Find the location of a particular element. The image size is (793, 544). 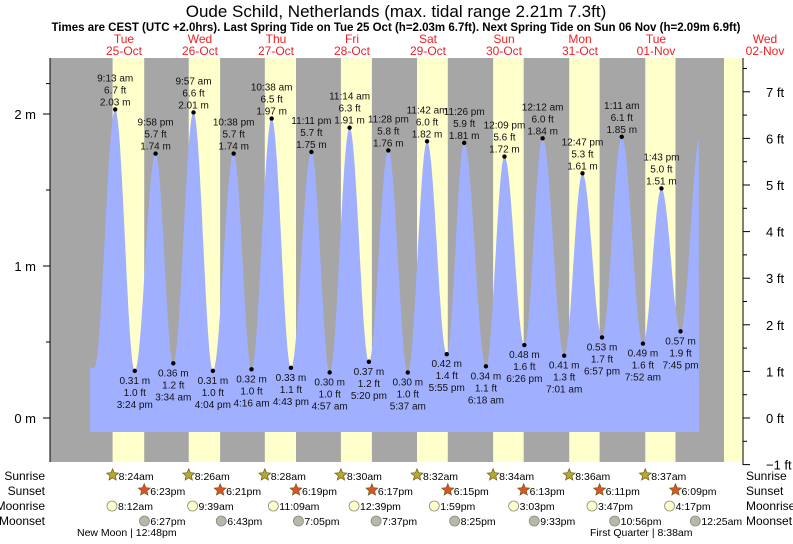

moonrise-time: 1:59pm is located at coordinates (457, 507).